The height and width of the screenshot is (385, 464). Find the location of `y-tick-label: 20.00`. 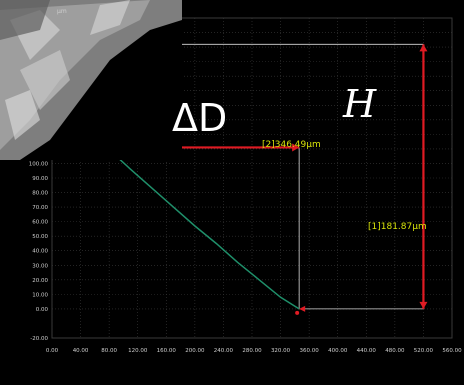

y-tick-label: 20.00 is located at coordinates (40, 281).